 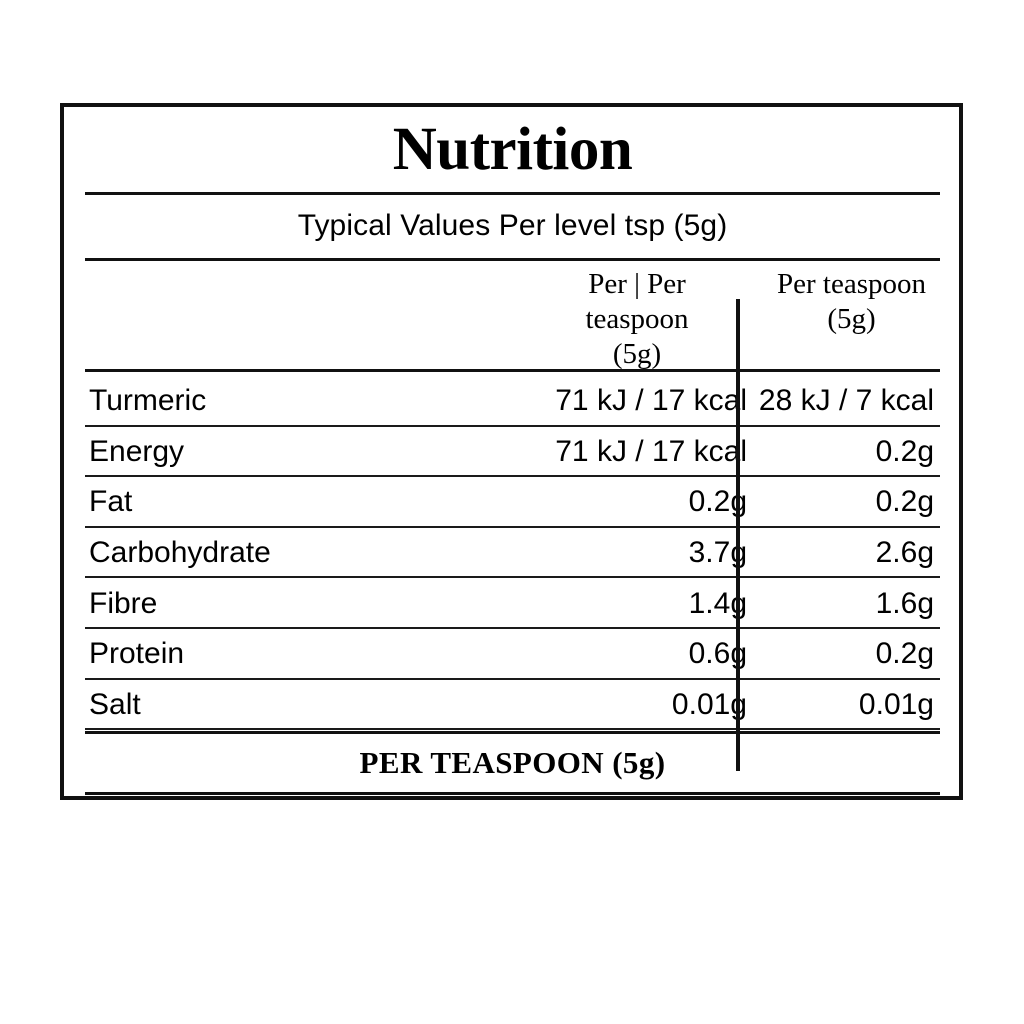 I want to click on table-row: Fibre 1.4g 1.6g, so click(x=512, y=603).